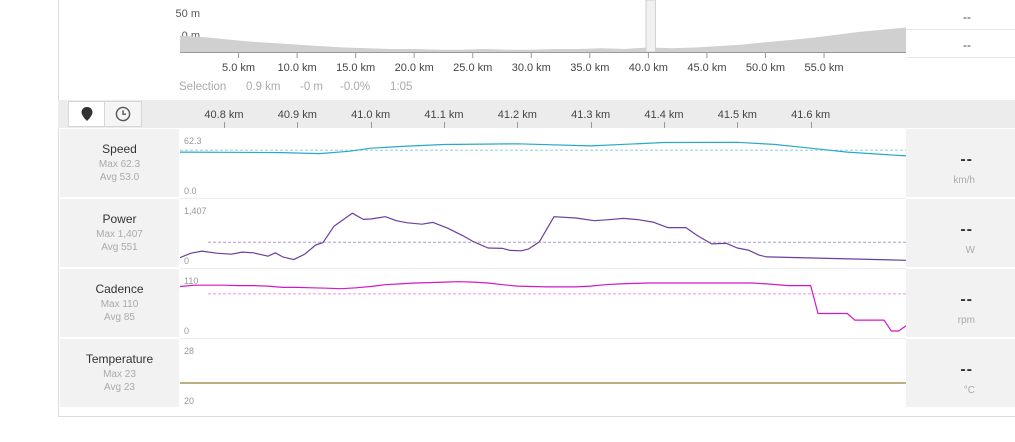 The height and width of the screenshot is (442, 1015). I want to click on clock-icon, so click(123, 114).